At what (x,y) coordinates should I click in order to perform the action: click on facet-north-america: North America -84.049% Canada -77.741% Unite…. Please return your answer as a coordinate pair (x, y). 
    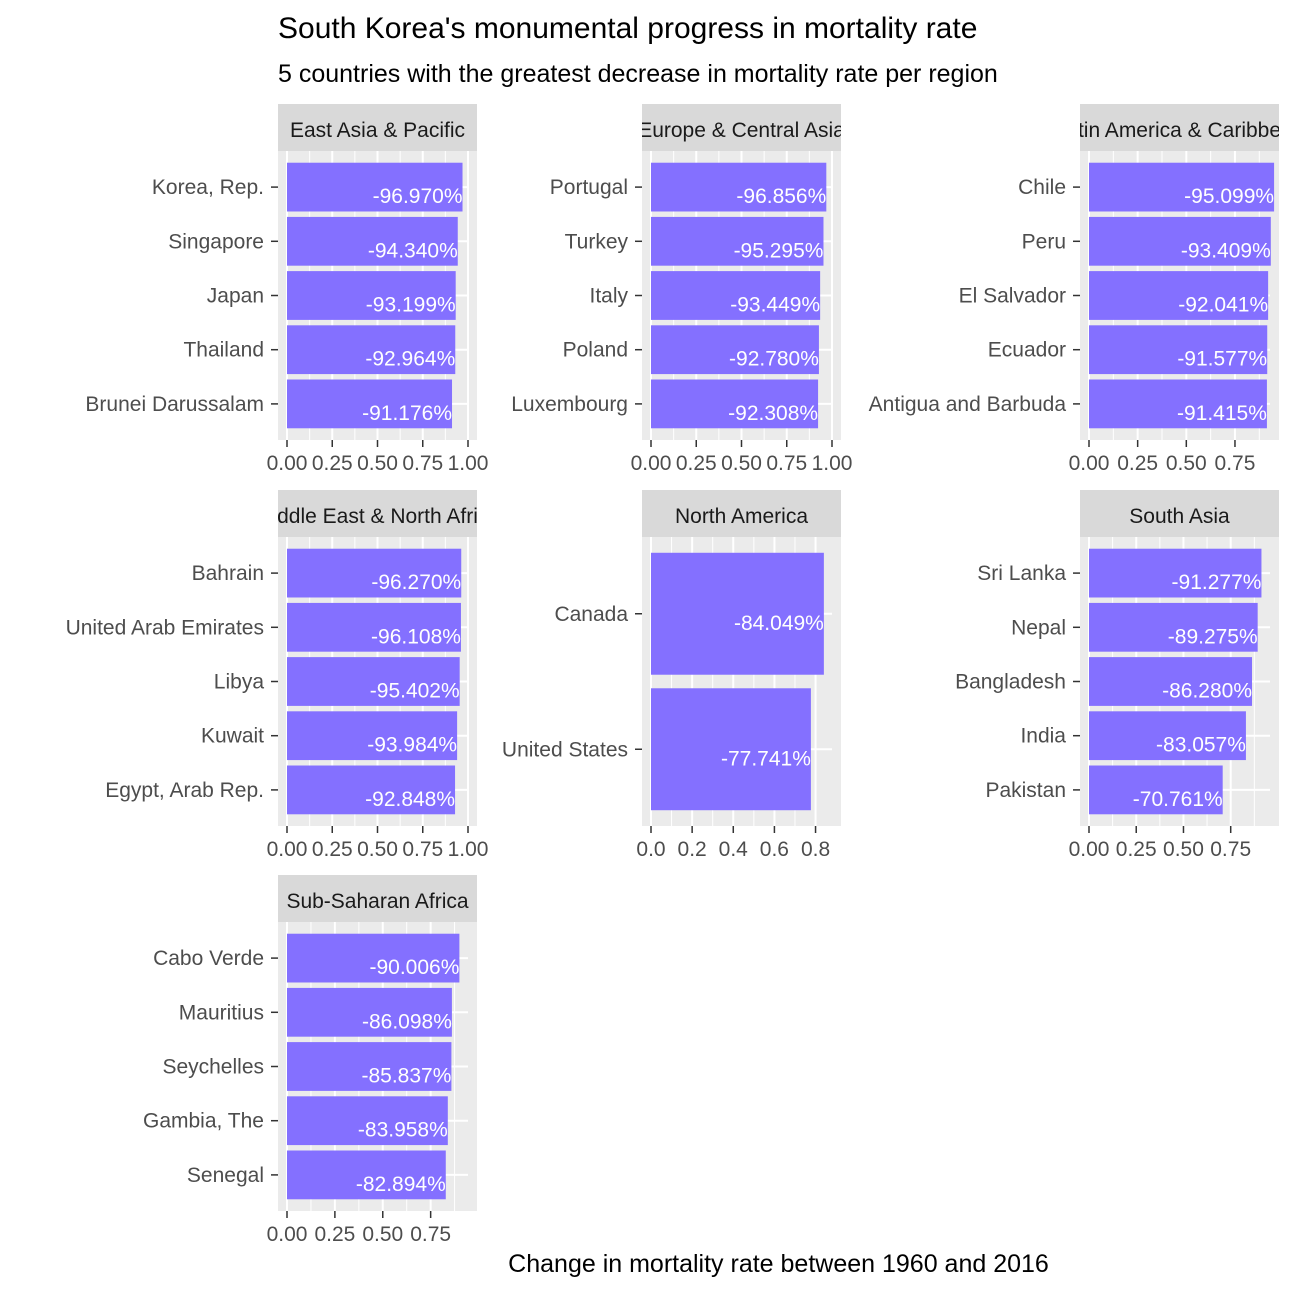
    Looking at the image, I should click on (671, 675).